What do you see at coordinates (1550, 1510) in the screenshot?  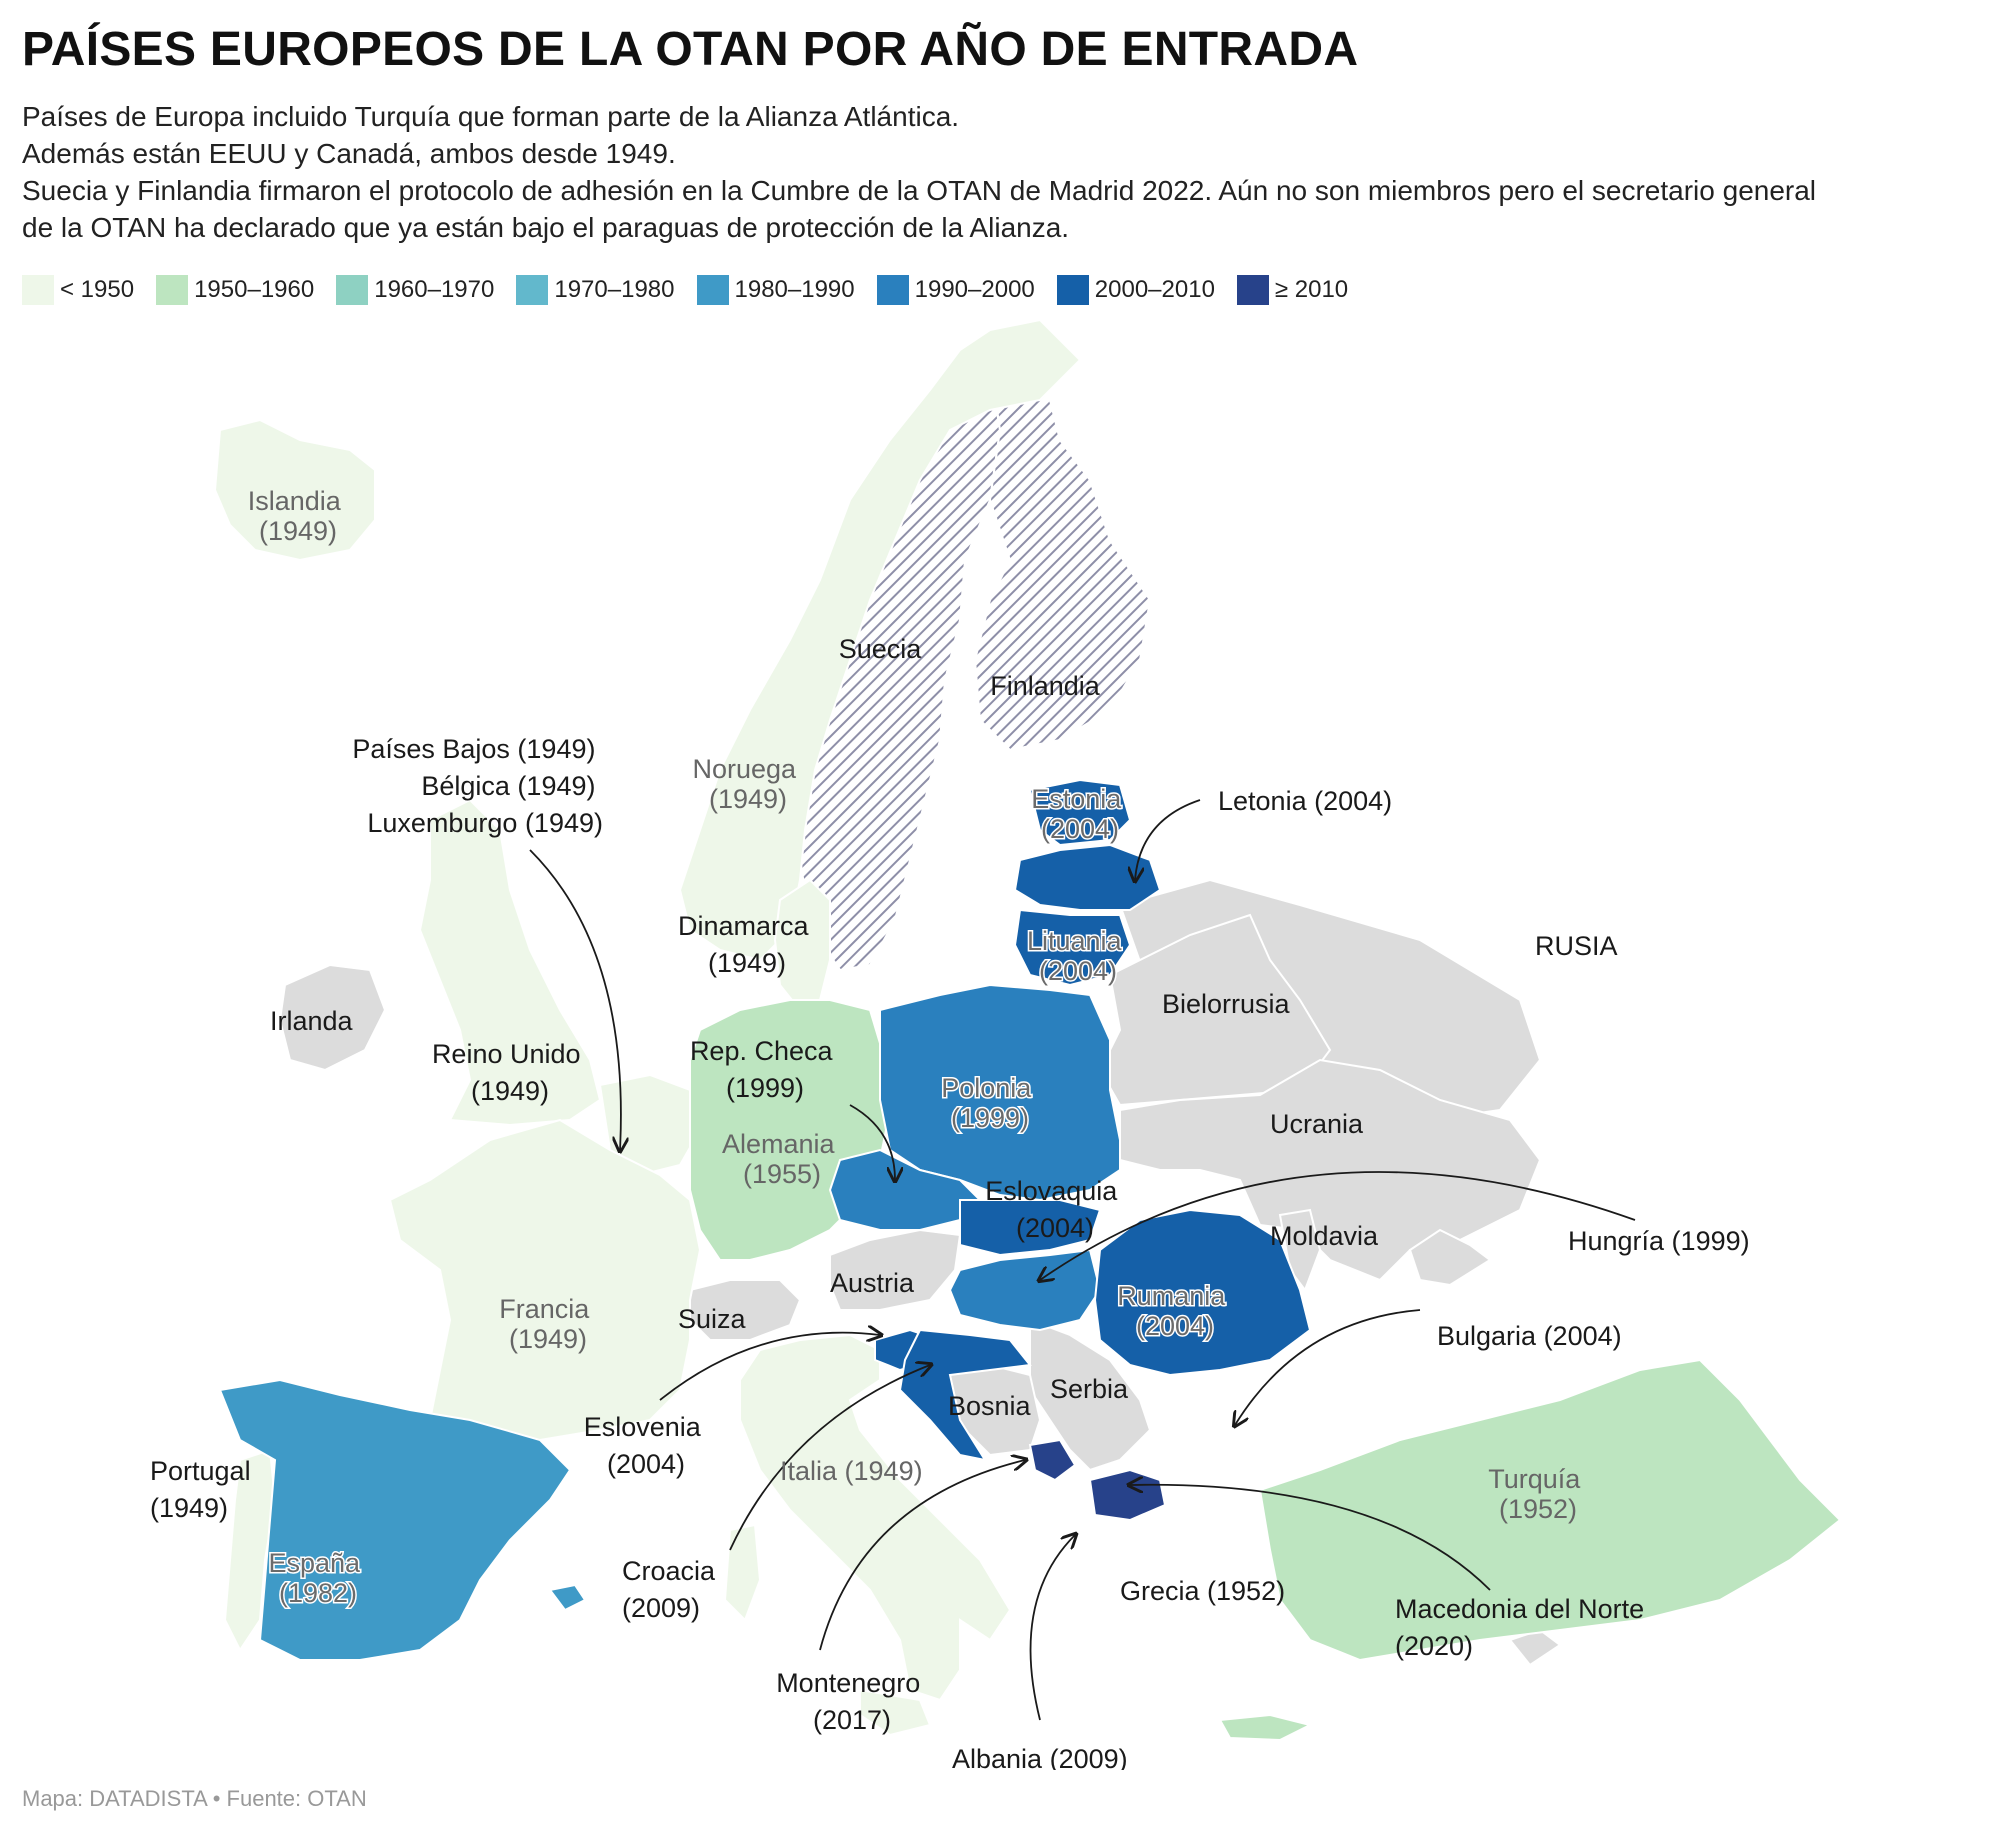 I see `country-turkey` at bounding box center [1550, 1510].